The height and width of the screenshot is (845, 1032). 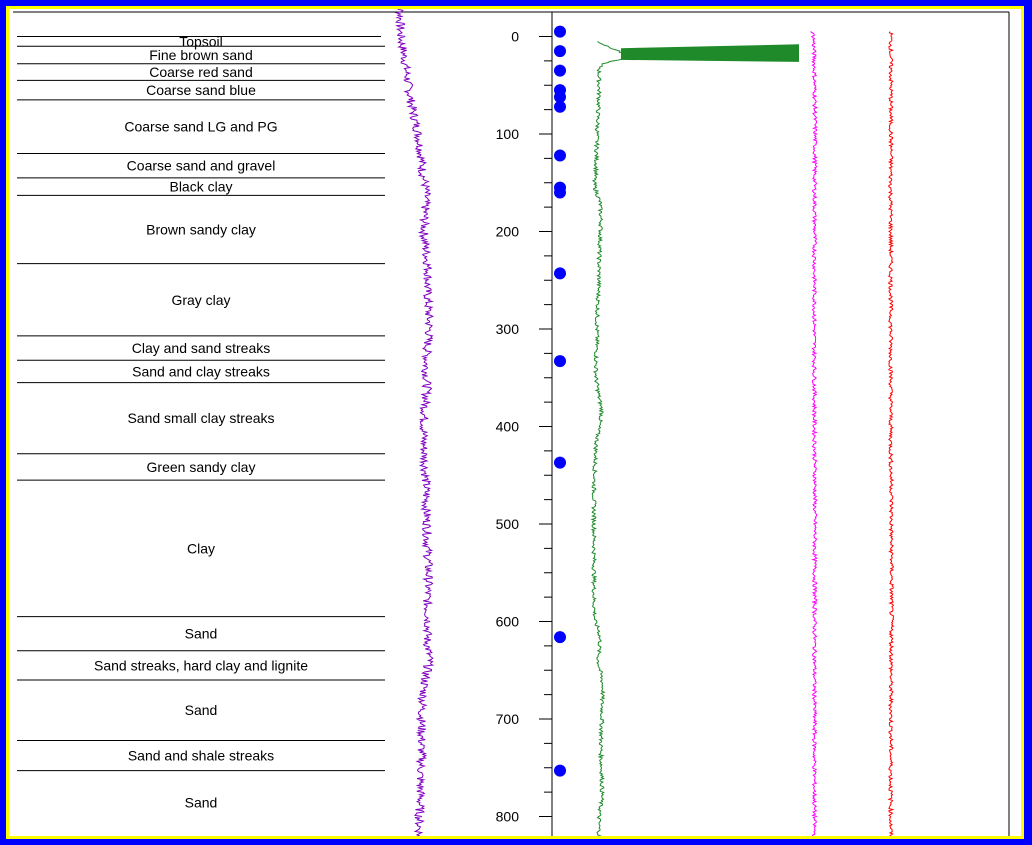 I want to click on lithology-label: Coarse red sand, so click(x=201, y=72).